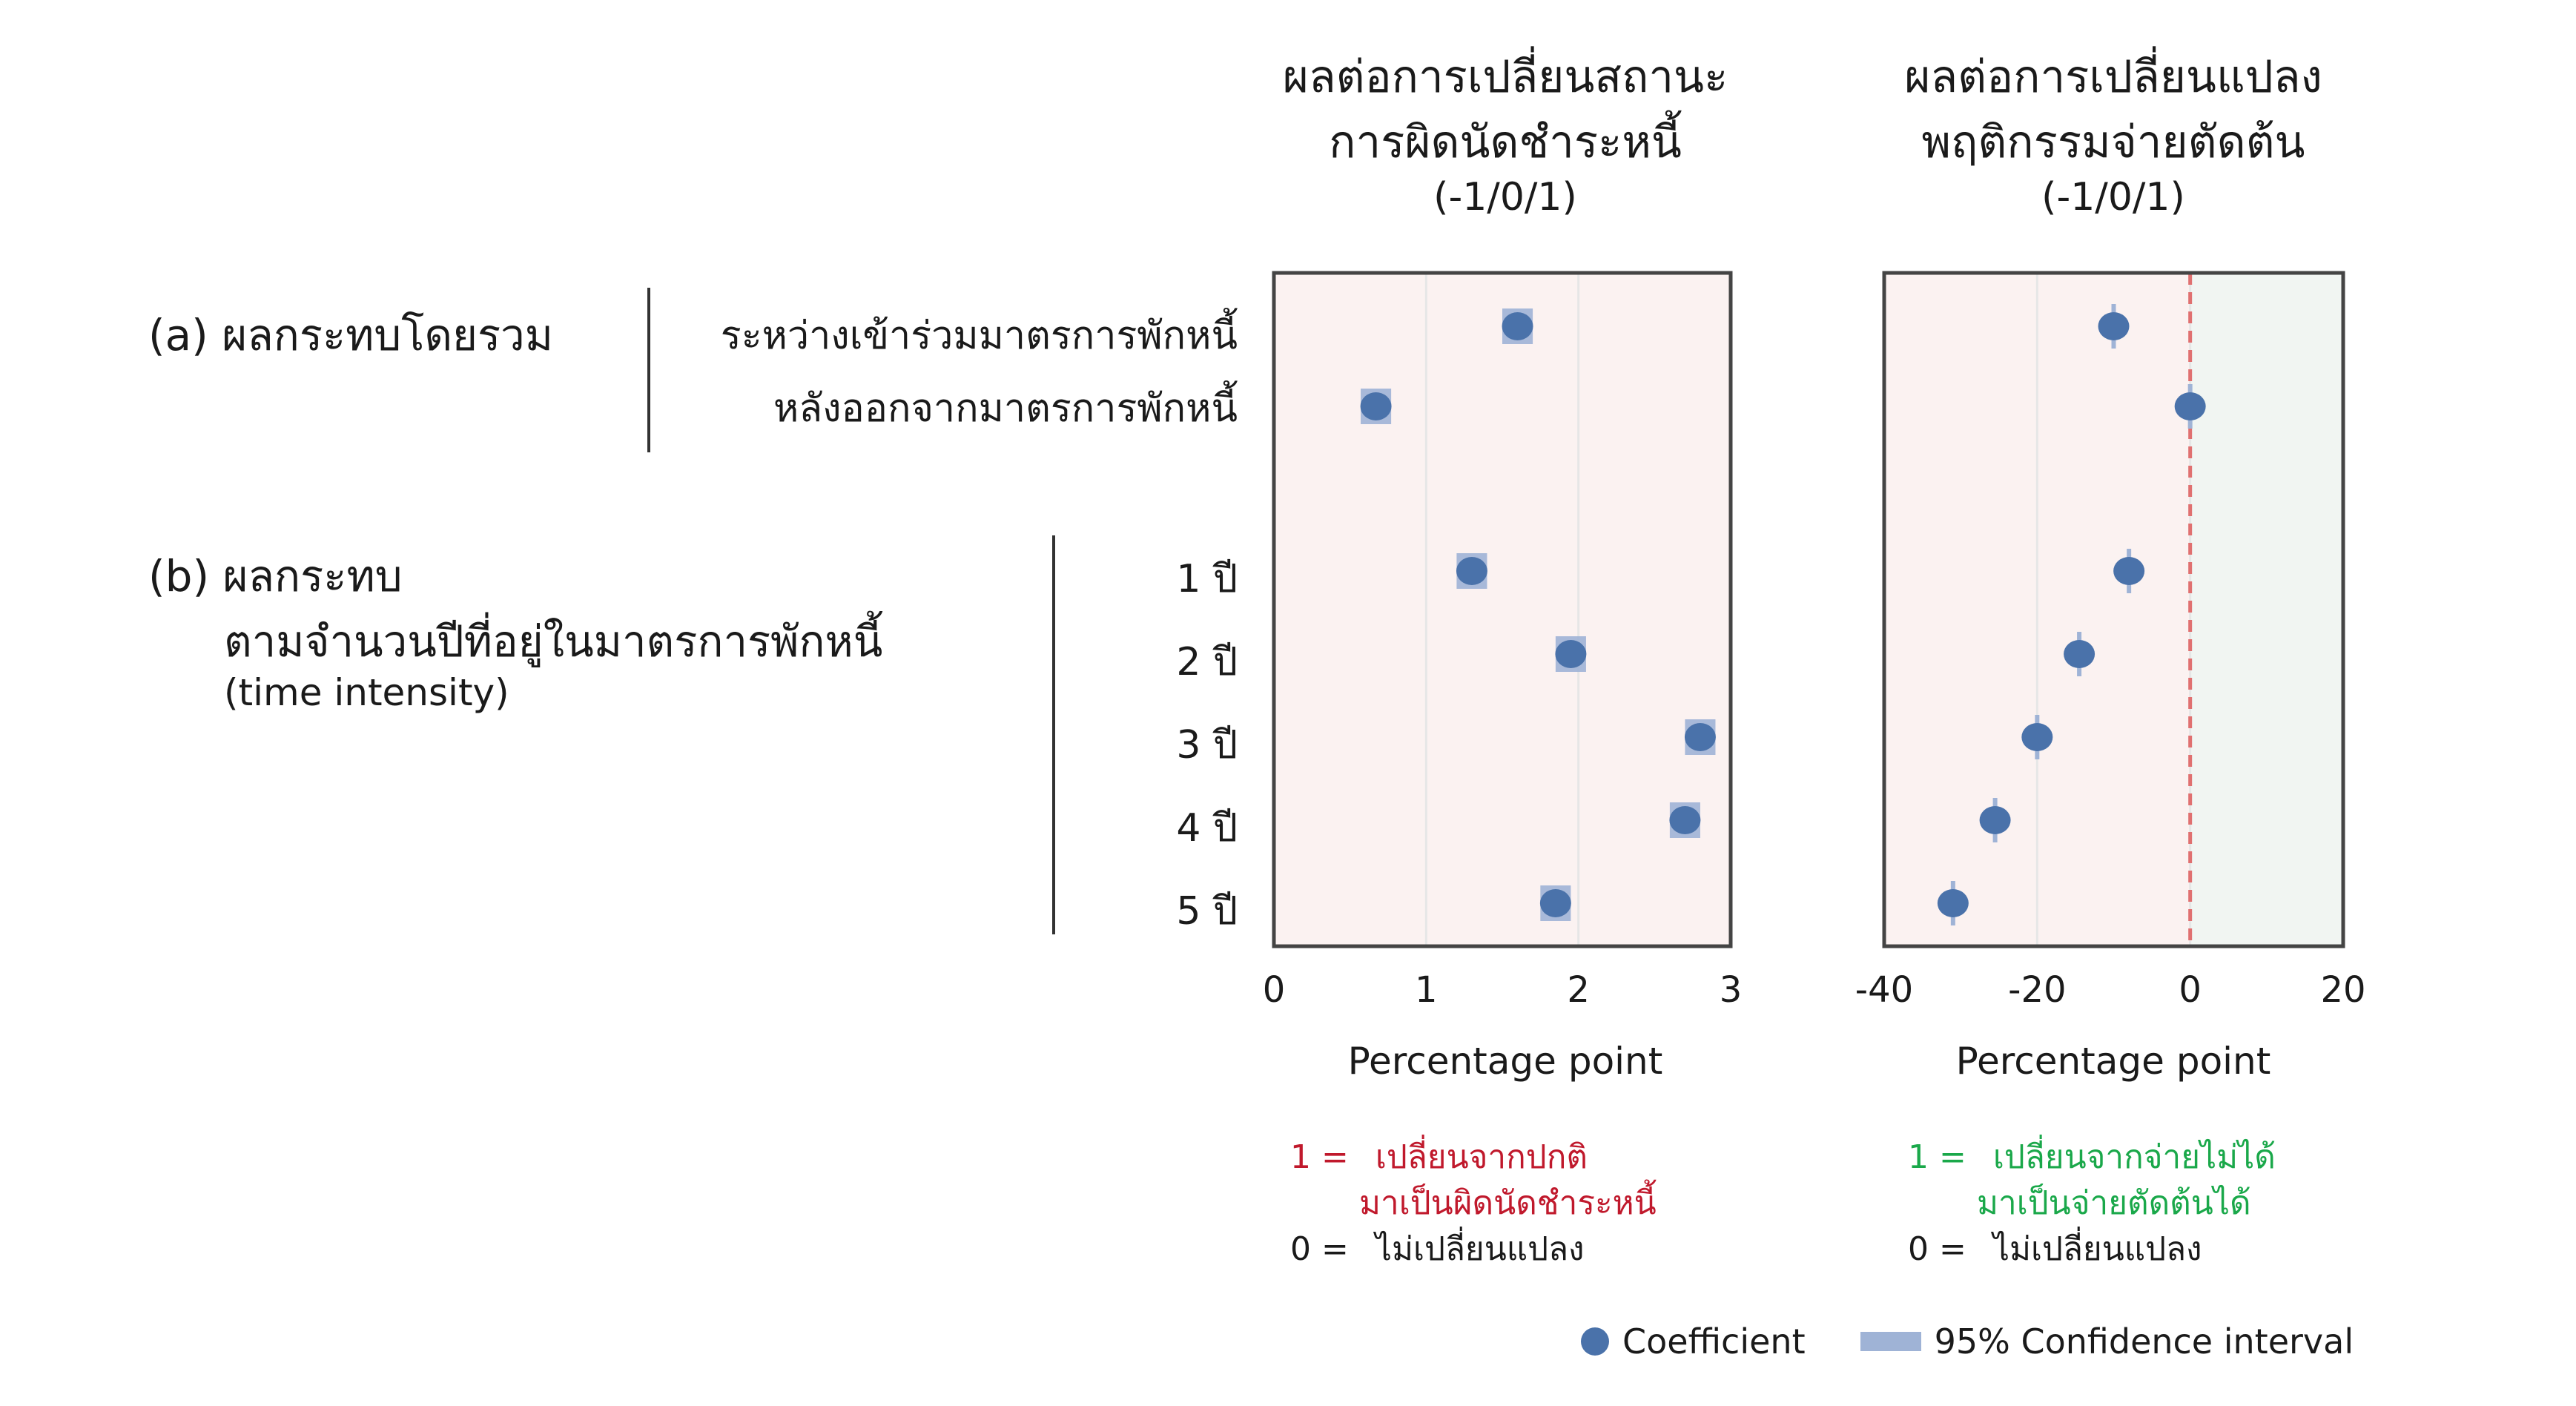  What do you see at coordinates (1508, 1203) in the screenshot?
I see `note-left-one-line2: มาเป็นผิดนัดชำระหนี้` at bounding box center [1508, 1203].